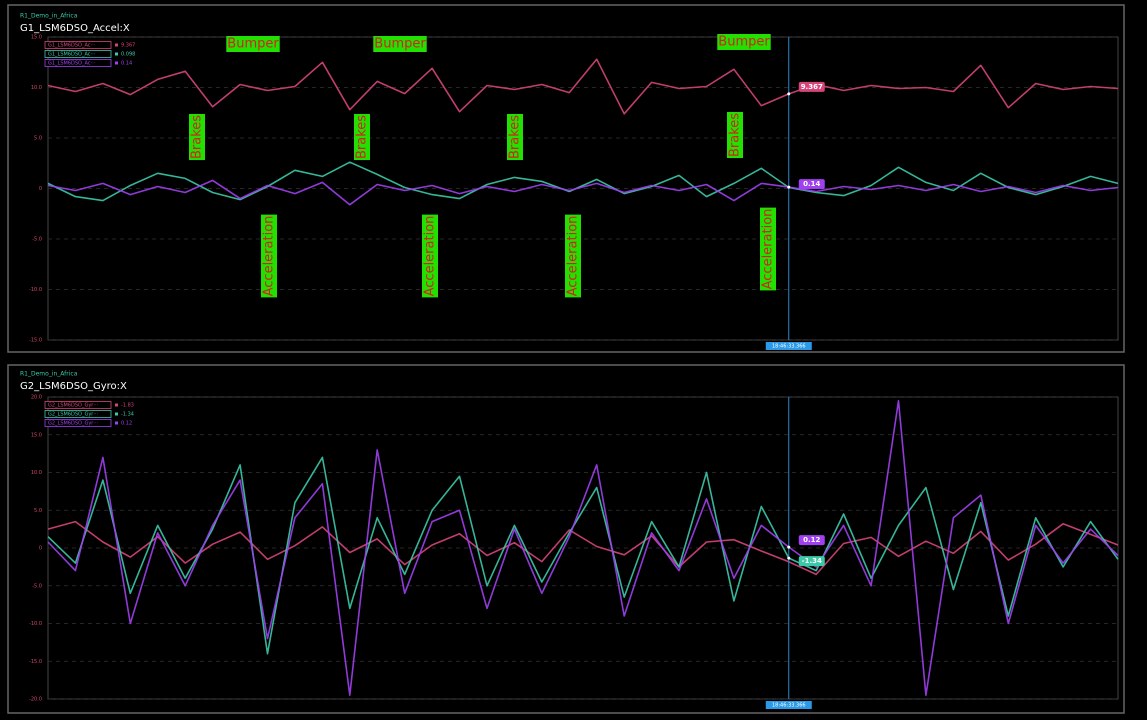  I want to click on legend-value: 9.367, so click(128, 46).